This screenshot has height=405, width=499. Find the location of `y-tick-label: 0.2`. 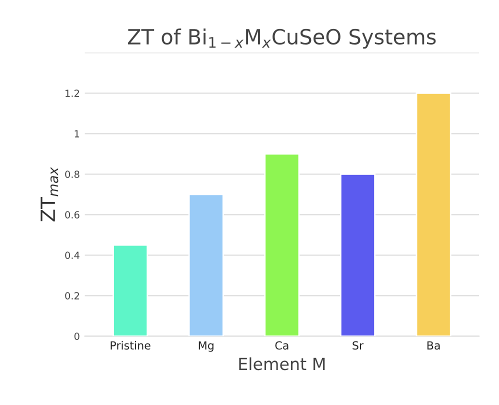

y-tick-label: 0.2 is located at coordinates (72, 296).